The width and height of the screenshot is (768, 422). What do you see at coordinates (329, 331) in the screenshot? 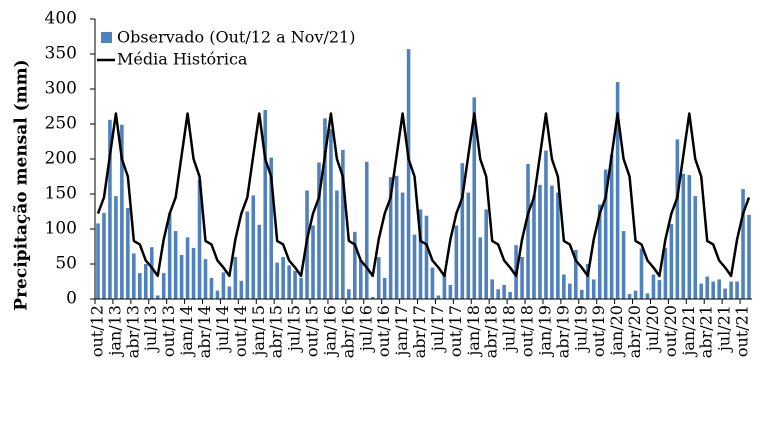
I see `x-tick-label: jan/16` at bounding box center [329, 331].